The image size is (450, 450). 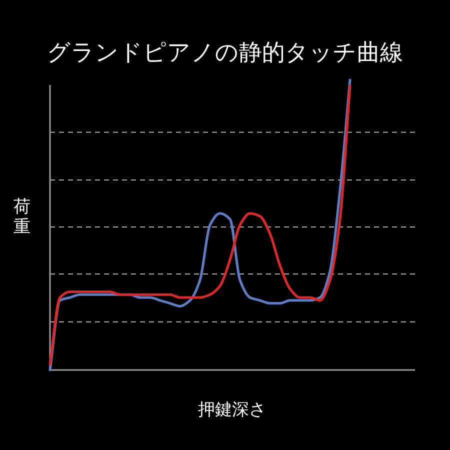 What do you see at coordinates (225, 53) in the screenshot?
I see `chart-title: グランドピアノの静的タッチ曲線` at bounding box center [225, 53].